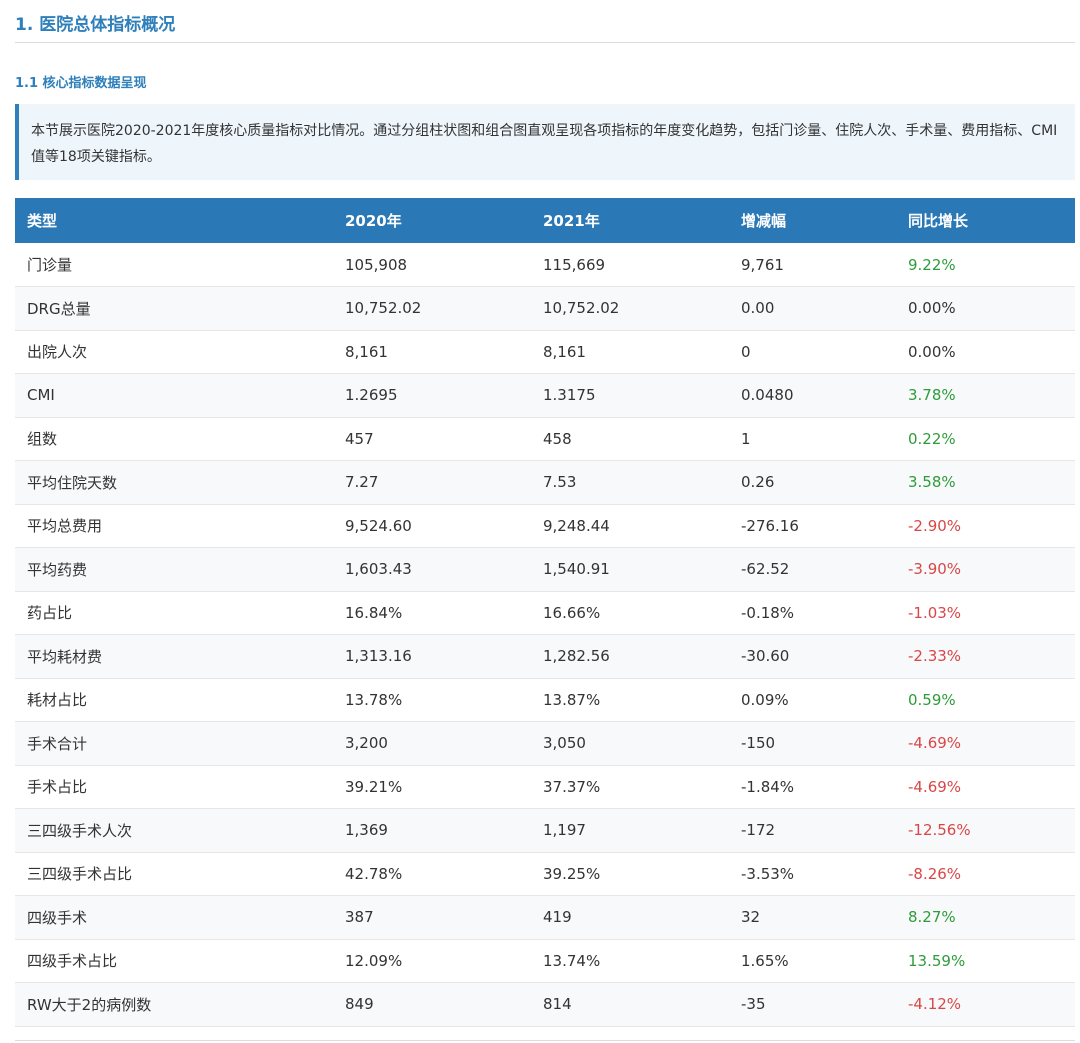 Image resolution: width=1080 pixels, height=1043 pixels. I want to click on cell-2021: 1,197, so click(564, 830).